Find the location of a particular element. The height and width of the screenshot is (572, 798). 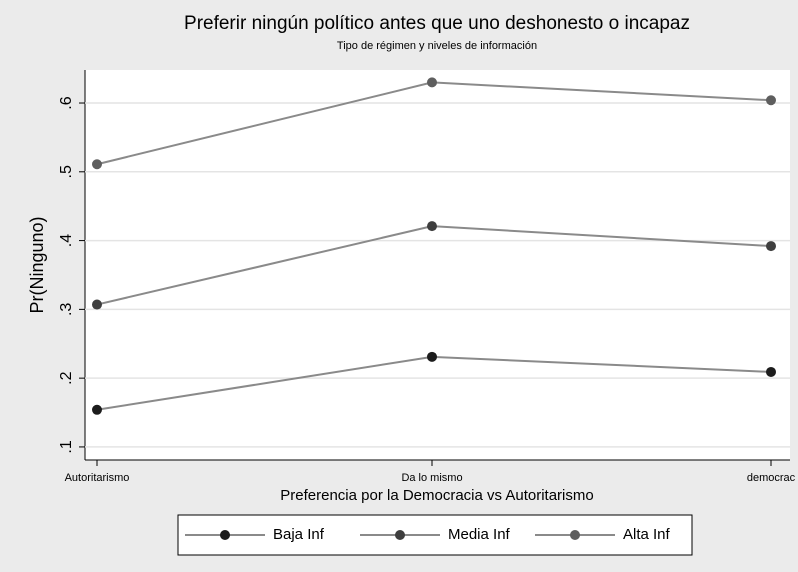

y-tick-label: .2 is located at coordinates (66, 377).